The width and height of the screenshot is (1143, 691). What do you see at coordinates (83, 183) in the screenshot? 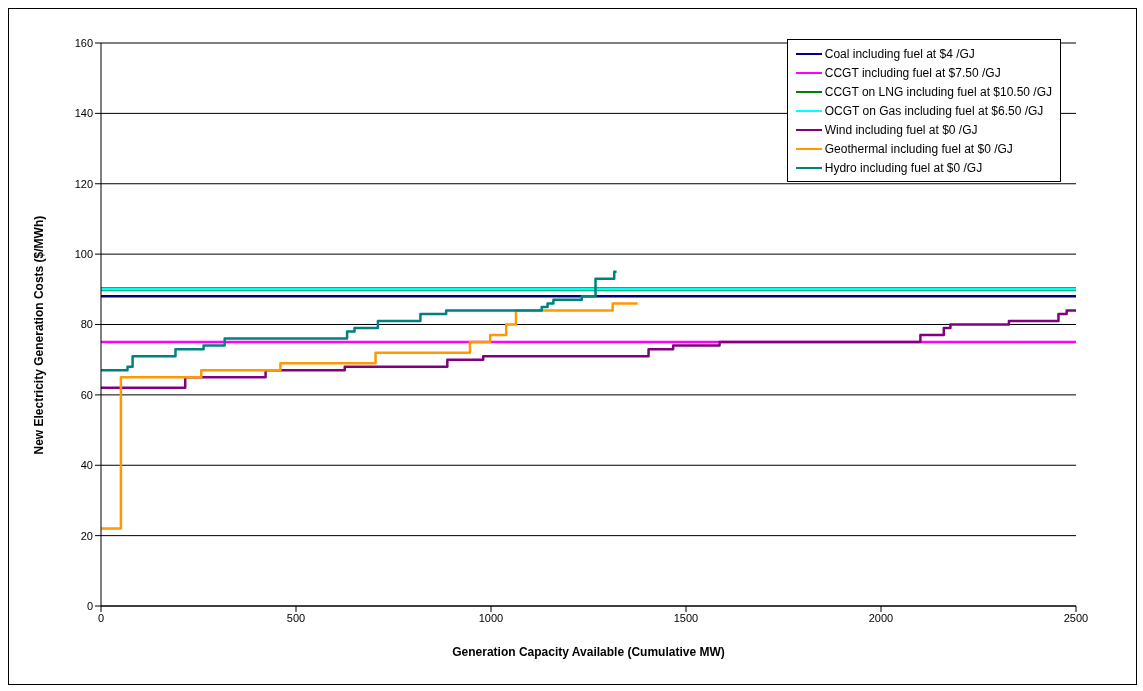
I see `y-tick-label: 120` at bounding box center [83, 183].